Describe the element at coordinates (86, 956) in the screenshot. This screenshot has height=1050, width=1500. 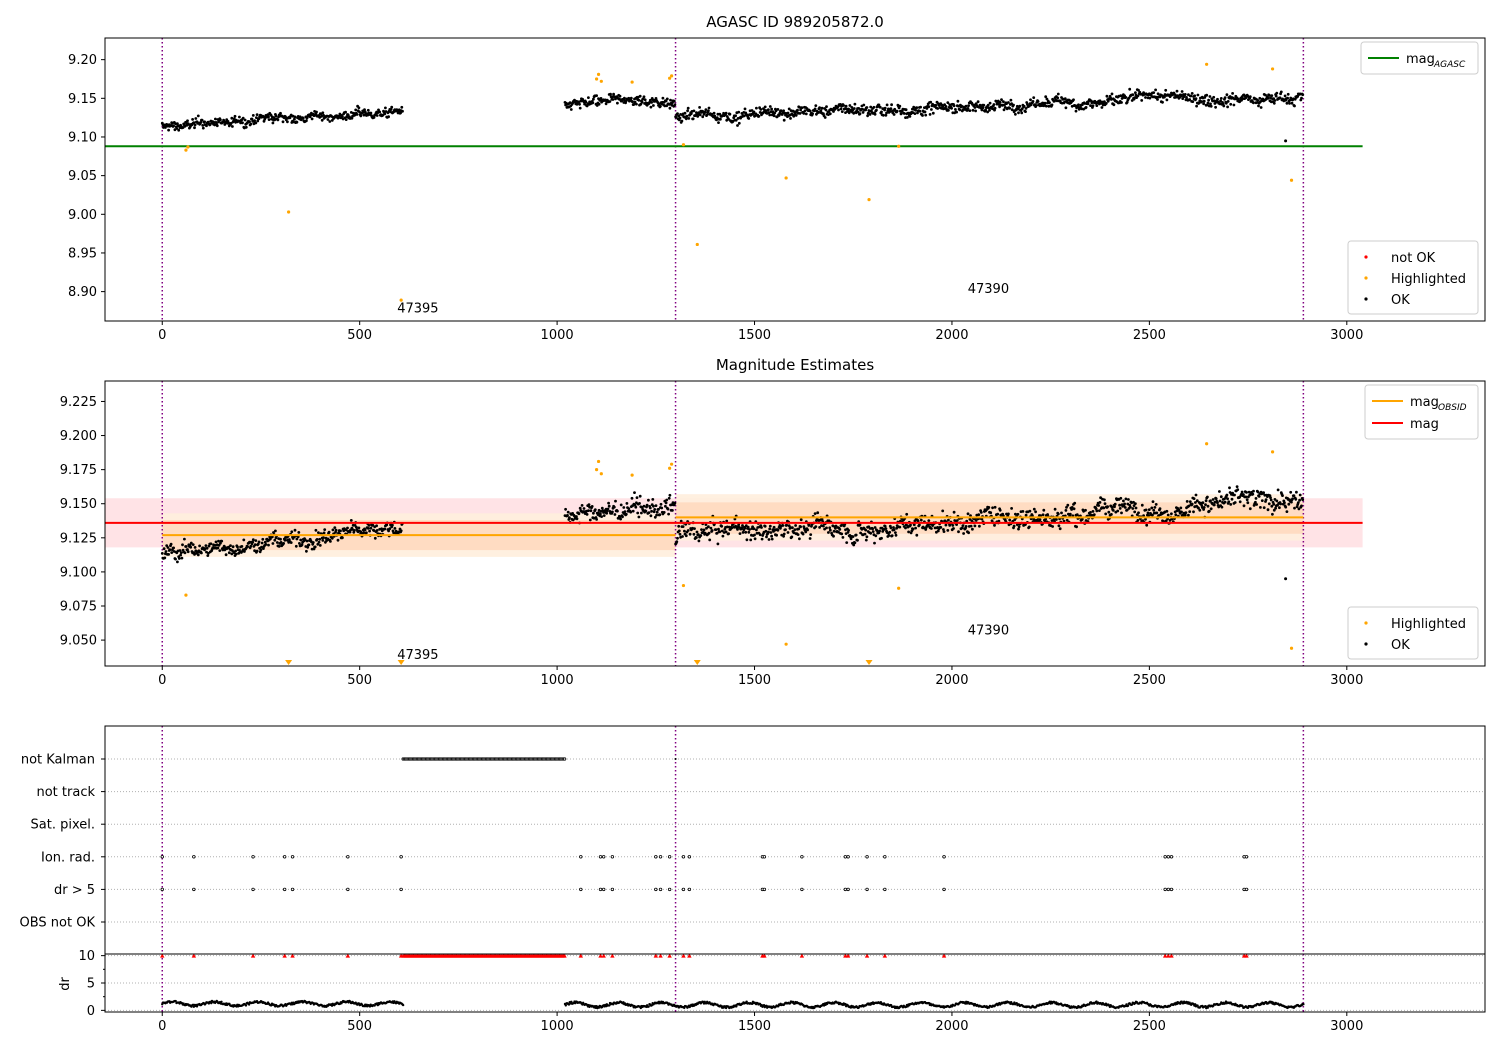
I see `y-tick-label: 10` at that location.